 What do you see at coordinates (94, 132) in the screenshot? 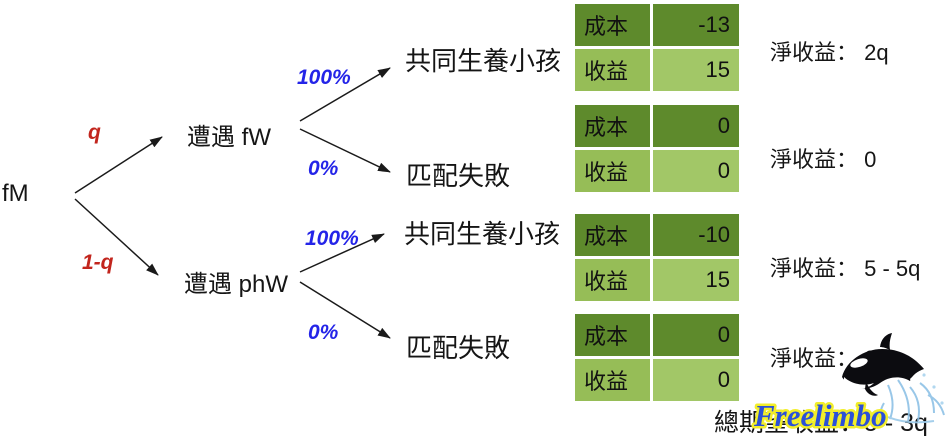
I see `probability-q-label: q` at bounding box center [94, 132].